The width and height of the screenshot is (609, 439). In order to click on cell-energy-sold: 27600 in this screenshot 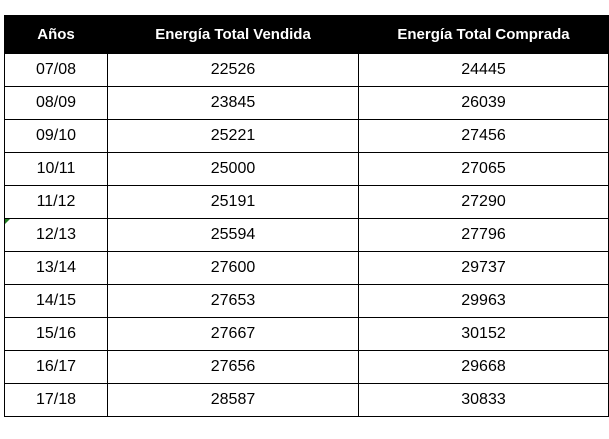, I will do `click(233, 268)`.